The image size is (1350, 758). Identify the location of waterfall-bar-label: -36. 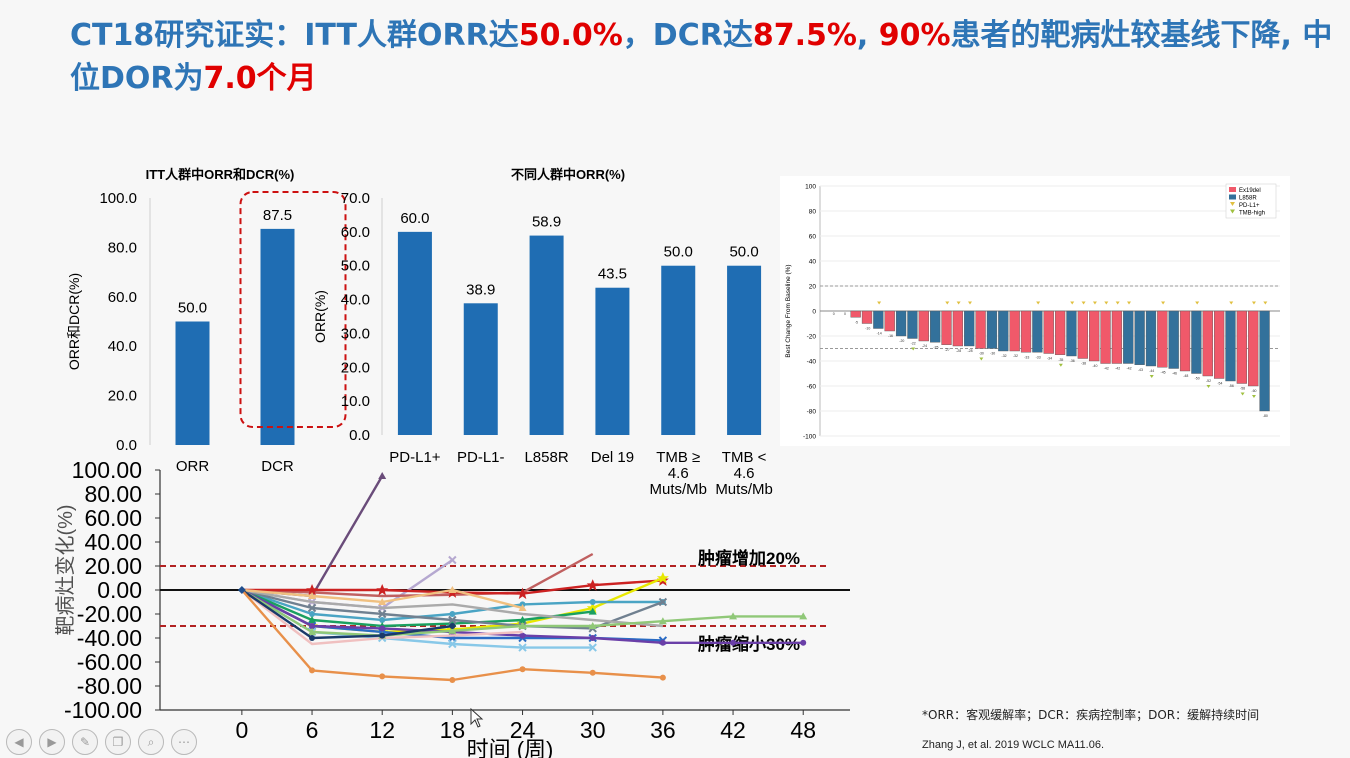
(1072, 361).